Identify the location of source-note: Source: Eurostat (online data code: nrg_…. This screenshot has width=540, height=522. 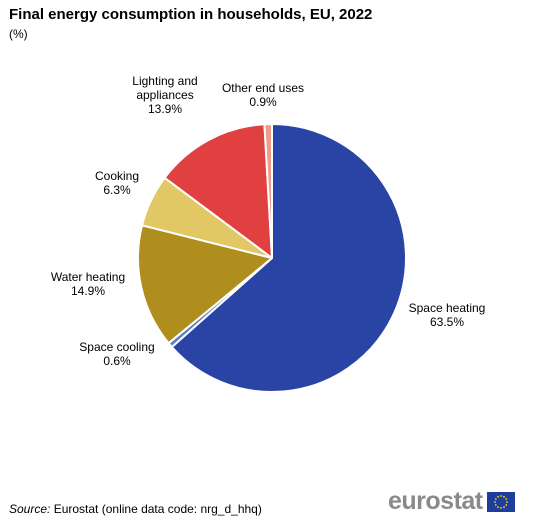
(135, 509).